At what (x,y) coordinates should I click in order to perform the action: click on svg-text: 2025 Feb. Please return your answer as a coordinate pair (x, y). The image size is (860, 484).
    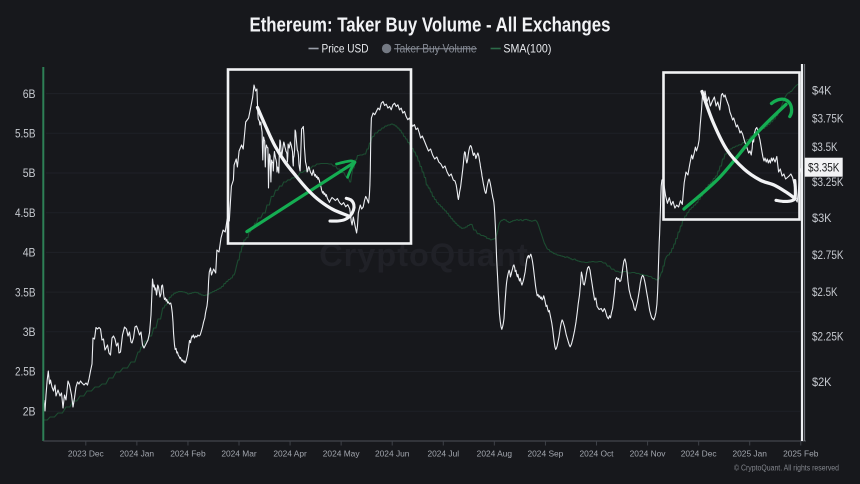
    Looking at the image, I should click on (801, 454).